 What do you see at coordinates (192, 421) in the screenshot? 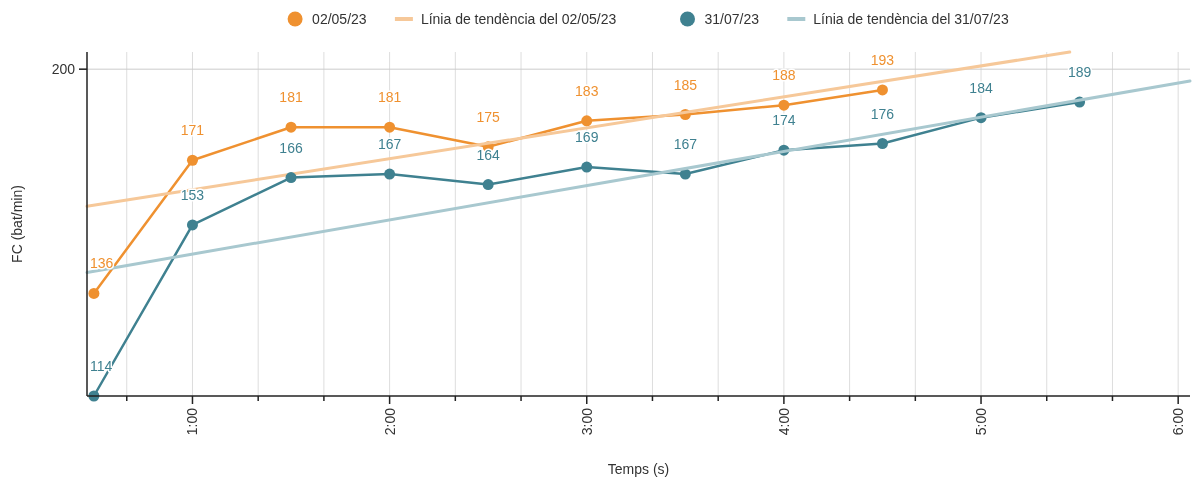
I see `x-tick-label: 1:00` at bounding box center [192, 421].